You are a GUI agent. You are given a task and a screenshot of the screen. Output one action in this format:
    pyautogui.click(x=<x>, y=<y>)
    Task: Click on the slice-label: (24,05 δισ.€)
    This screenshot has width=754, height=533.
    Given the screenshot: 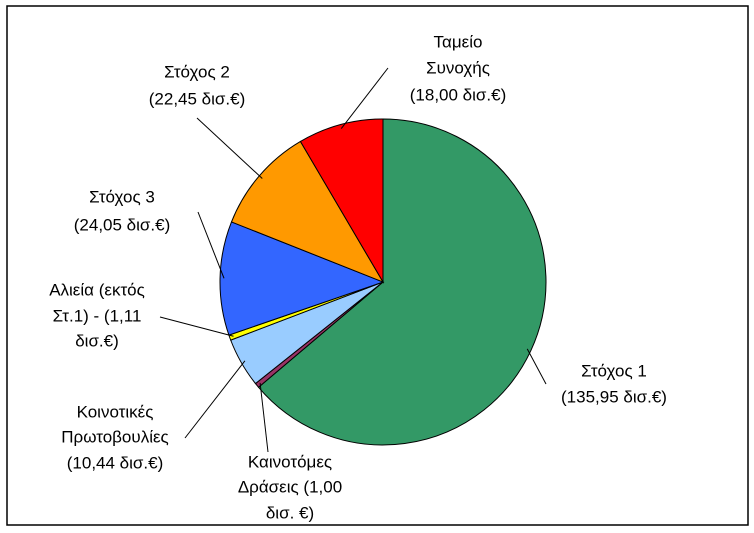 What is the action you would take?
    pyautogui.click(x=122, y=224)
    